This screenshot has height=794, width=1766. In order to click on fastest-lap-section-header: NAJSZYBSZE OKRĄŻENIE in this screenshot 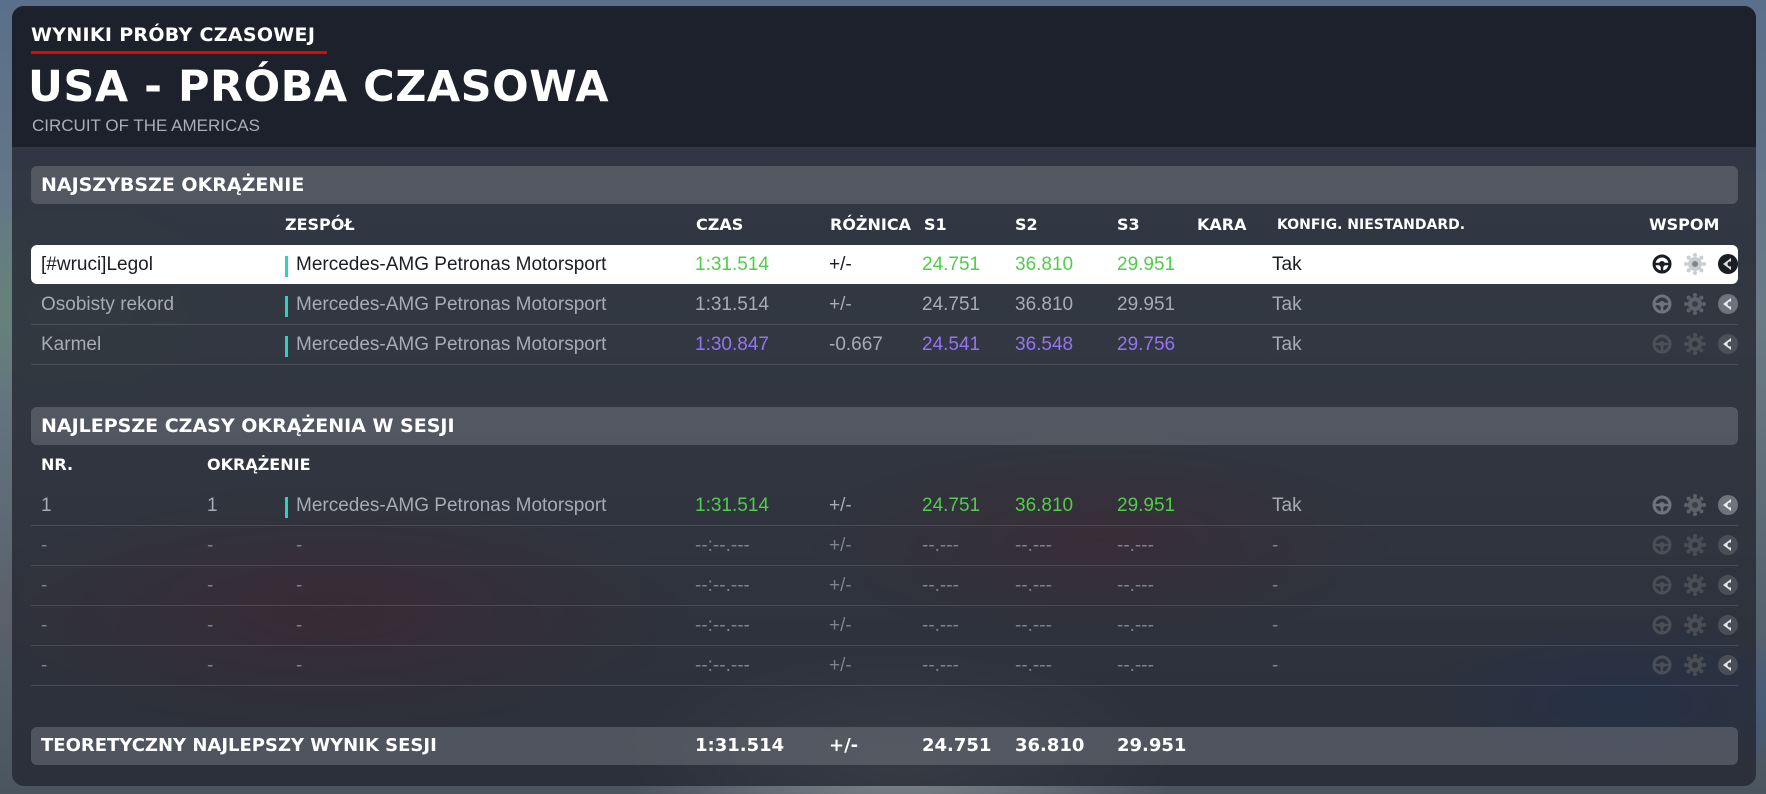, I will do `click(884, 185)`.